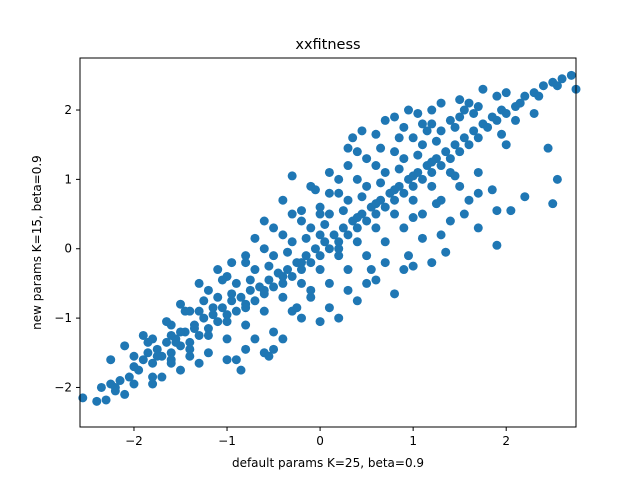 The height and width of the screenshot is (480, 640). What do you see at coordinates (317, 437) in the screenshot?
I see `x-axis-ticks: −2 −1 0 1 2` at bounding box center [317, 437].